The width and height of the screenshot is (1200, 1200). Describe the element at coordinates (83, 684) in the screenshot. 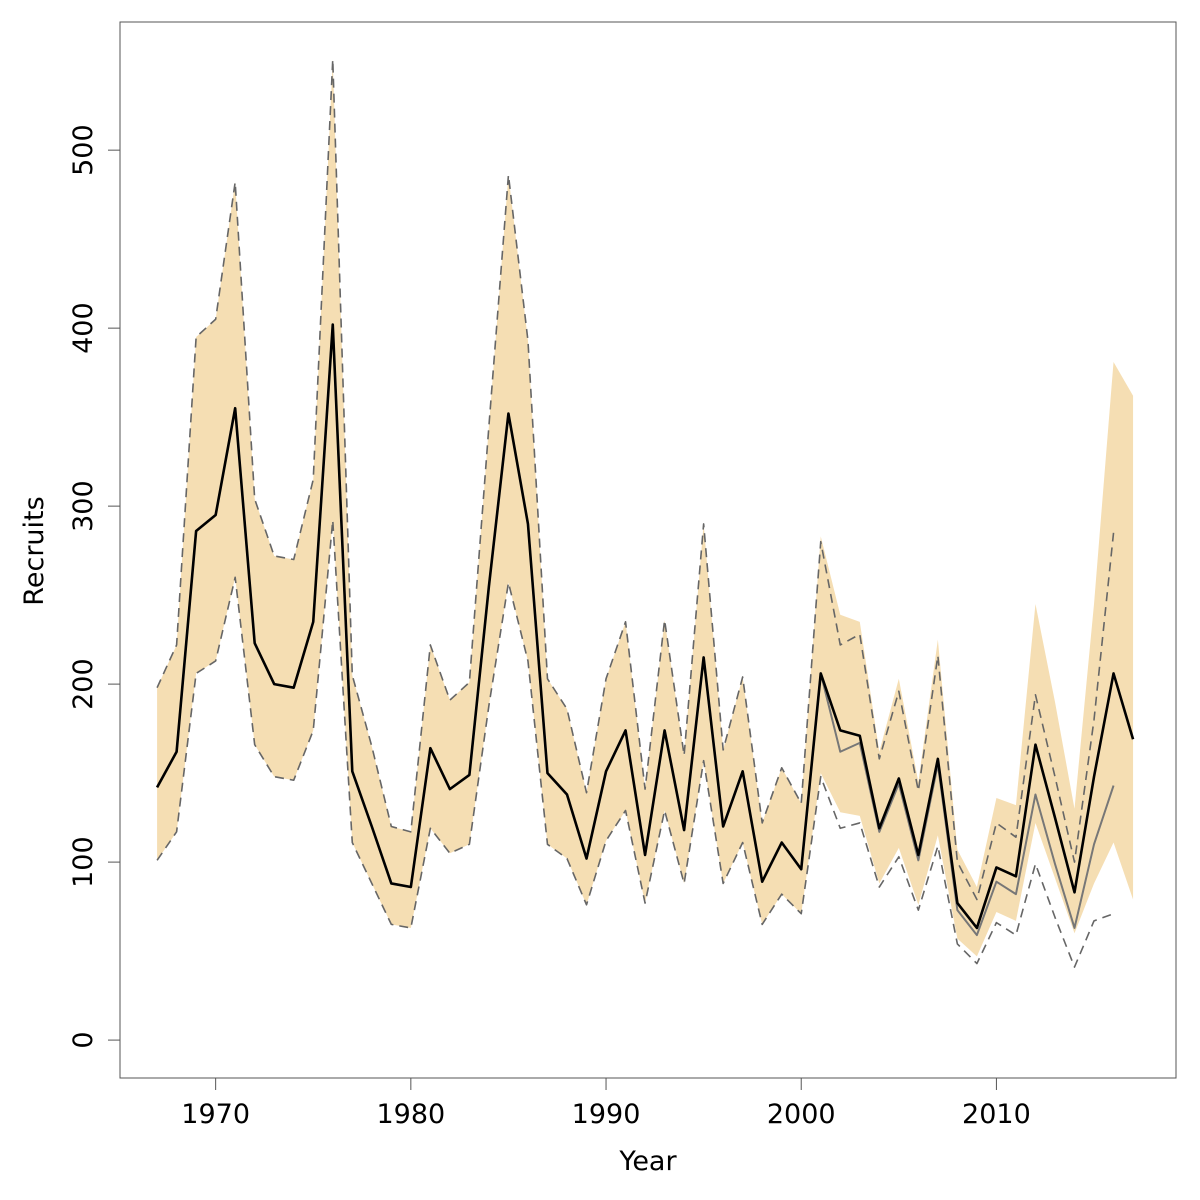

I see `y-tick-label: 200` at that location.